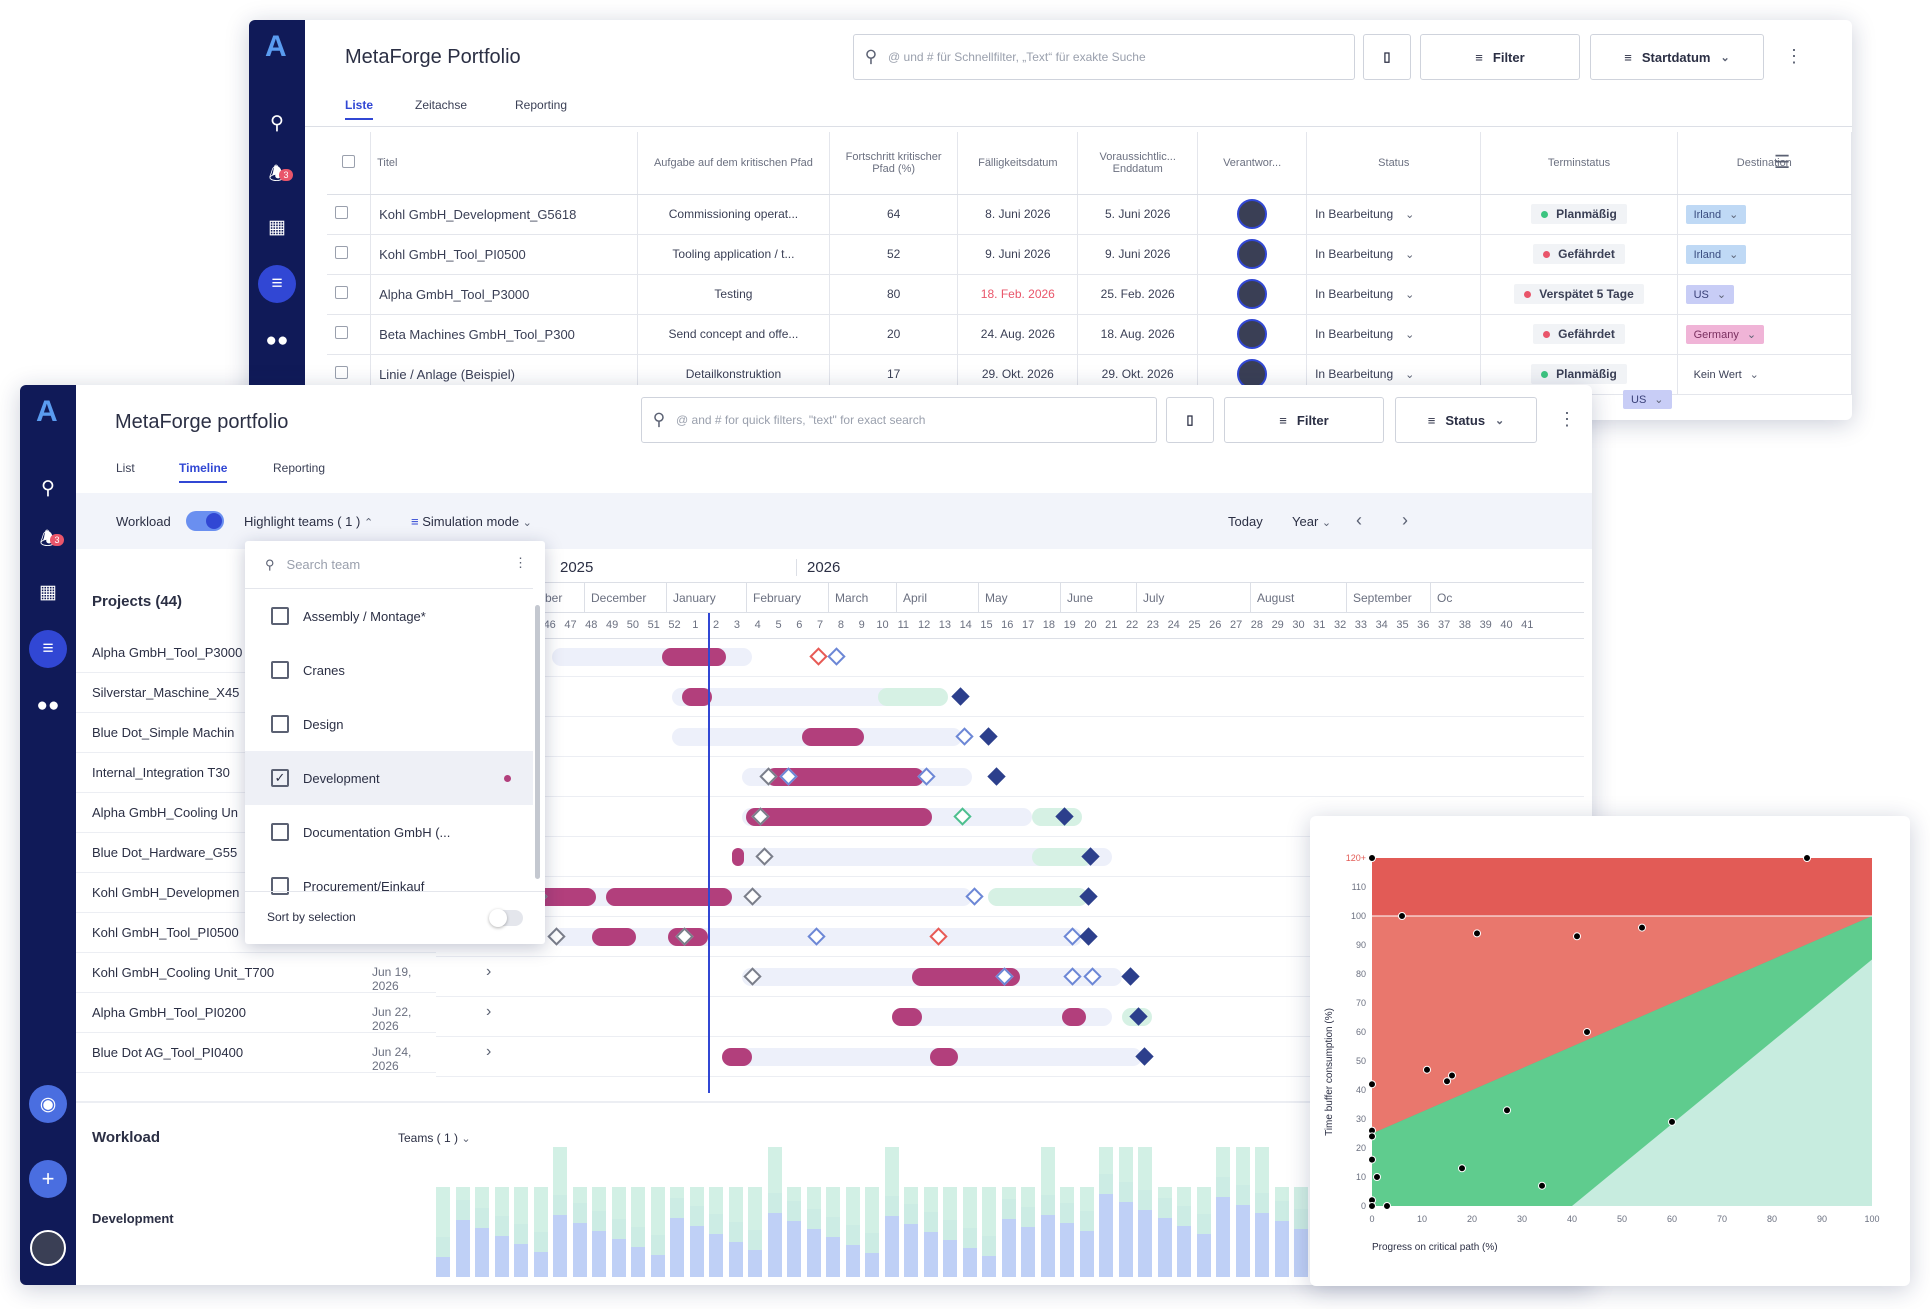 The height and width of the screenshot is (1309, 1930). I want to click on add-icon: +, so click(48, 1179).